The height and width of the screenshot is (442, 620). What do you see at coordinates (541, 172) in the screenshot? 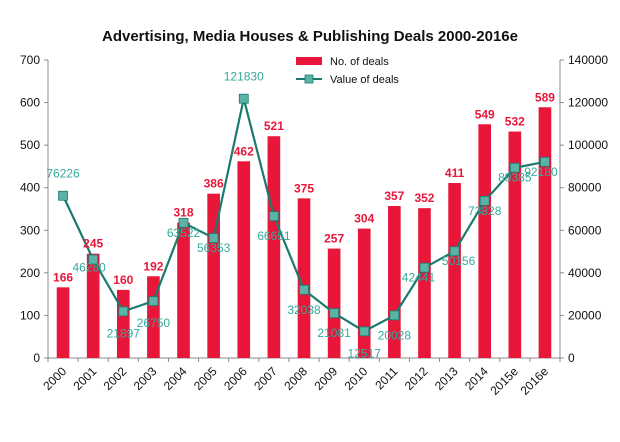
I see `line-data-label: 92180` at bounding box center [541, 172].